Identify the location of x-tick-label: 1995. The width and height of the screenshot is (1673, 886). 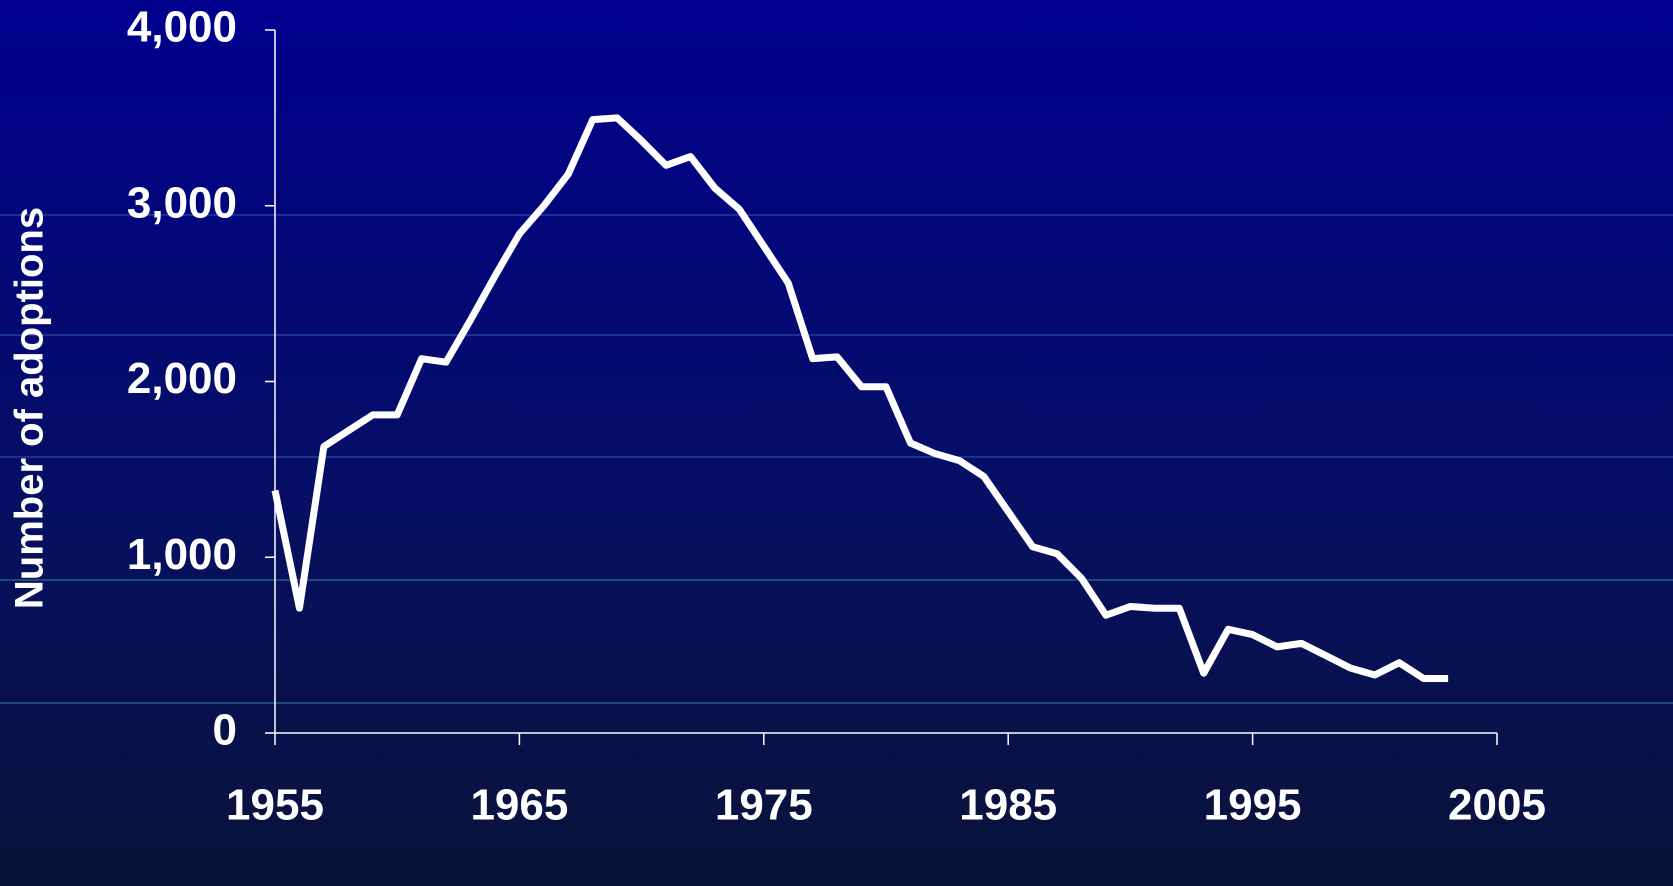
(1253, 805).